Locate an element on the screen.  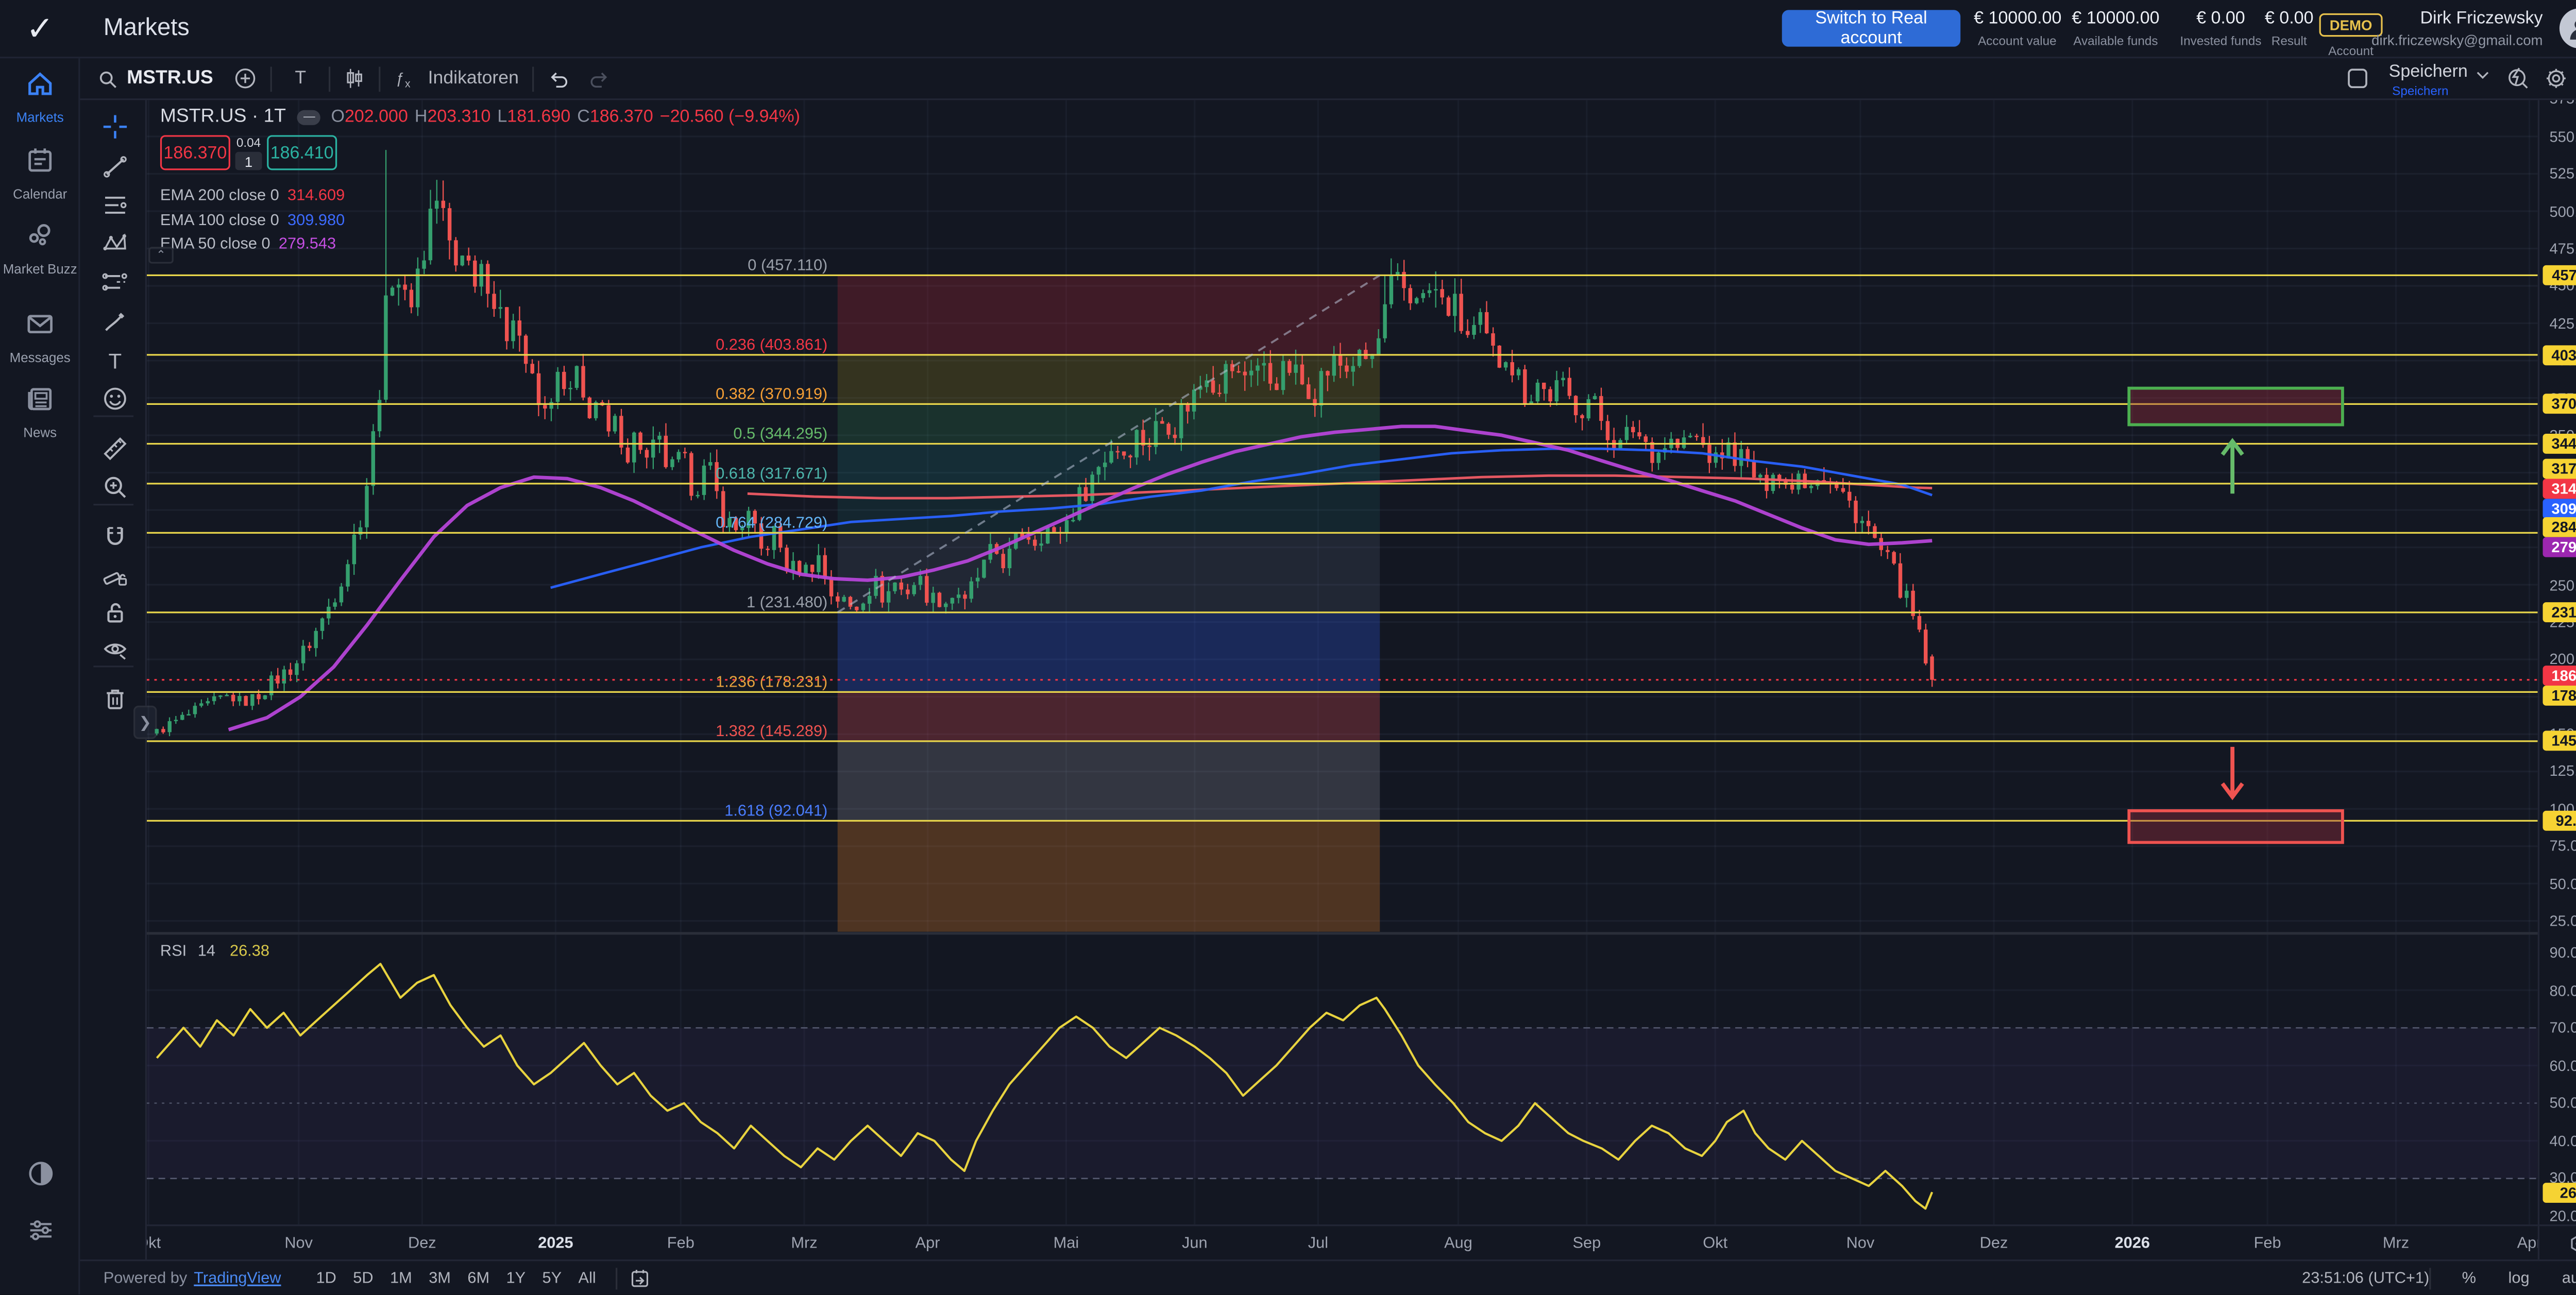
range-button-3m: 3M is located at coordinates (440, 1277).